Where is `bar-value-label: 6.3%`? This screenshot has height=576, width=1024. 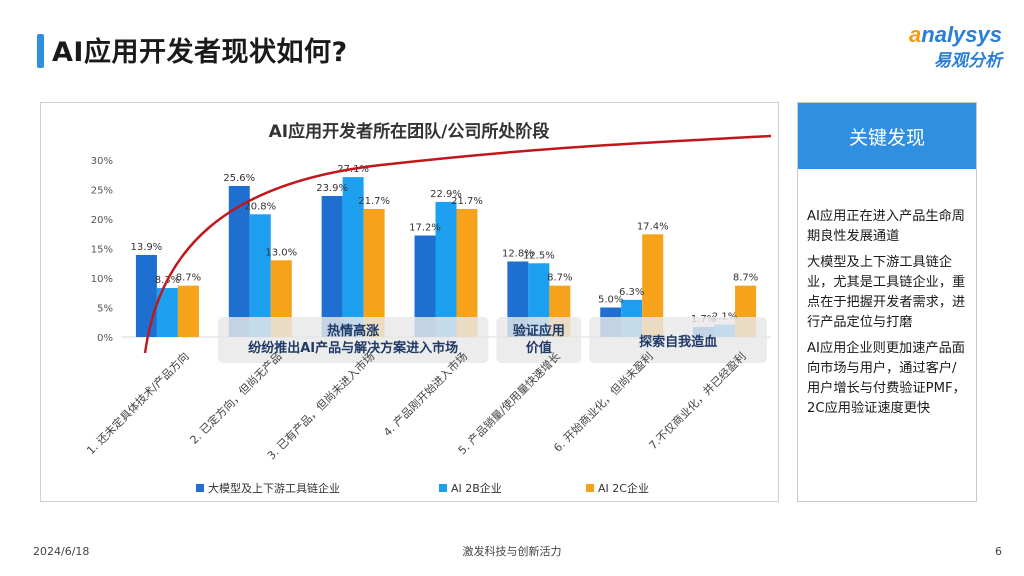 bar-value-label: 6.3% is located at coordinates (631, 292).